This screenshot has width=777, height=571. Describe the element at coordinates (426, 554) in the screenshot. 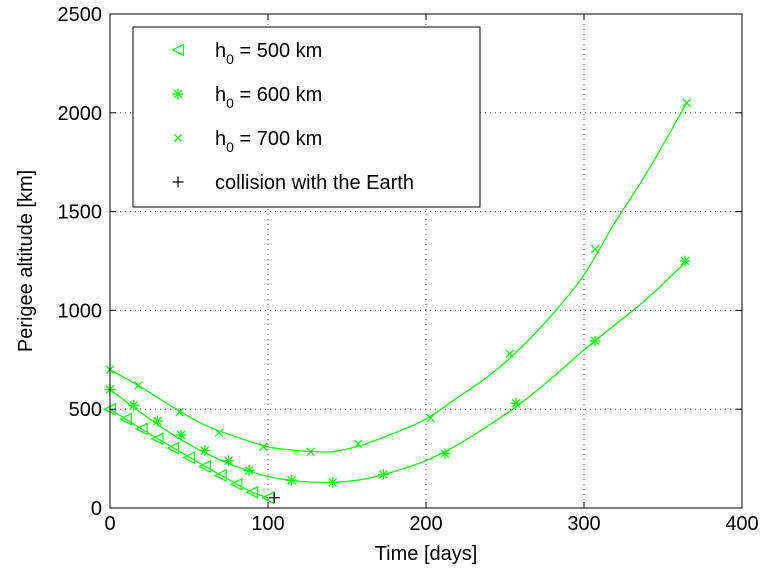

I see `x-axis-title: Time [days]` at that location.